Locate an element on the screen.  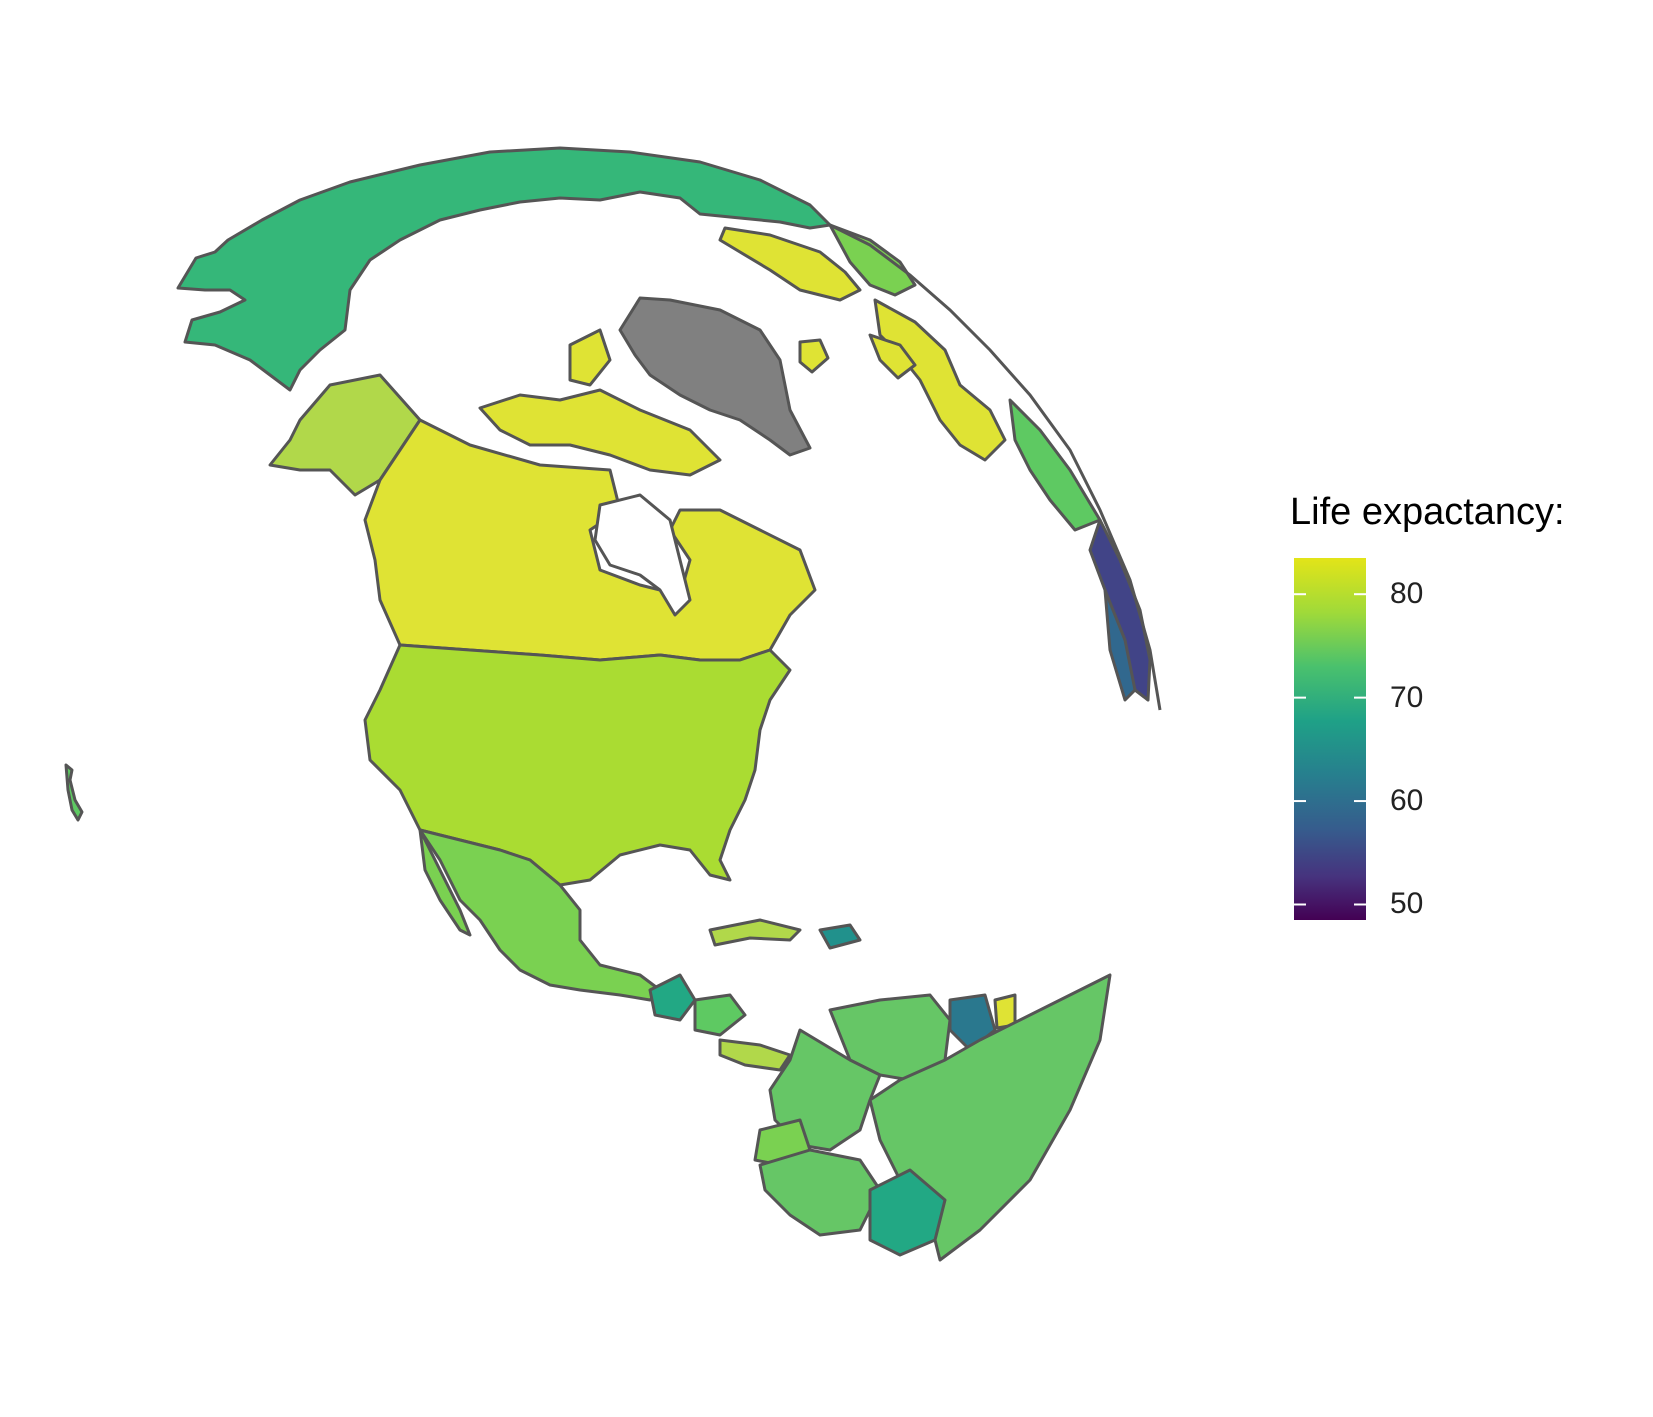
region-hawaii is located at coordinates (74, 792).